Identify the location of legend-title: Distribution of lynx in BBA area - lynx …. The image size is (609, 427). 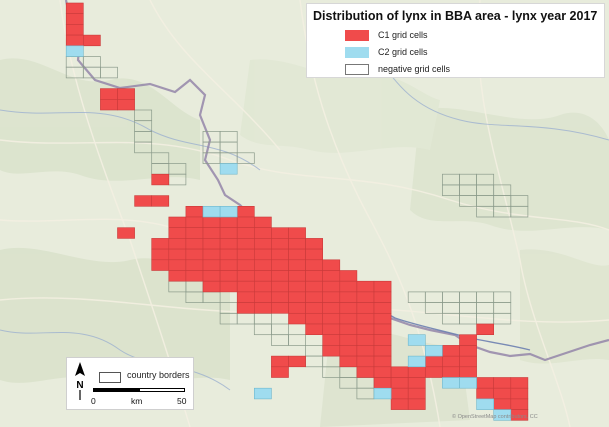
(455, 16).